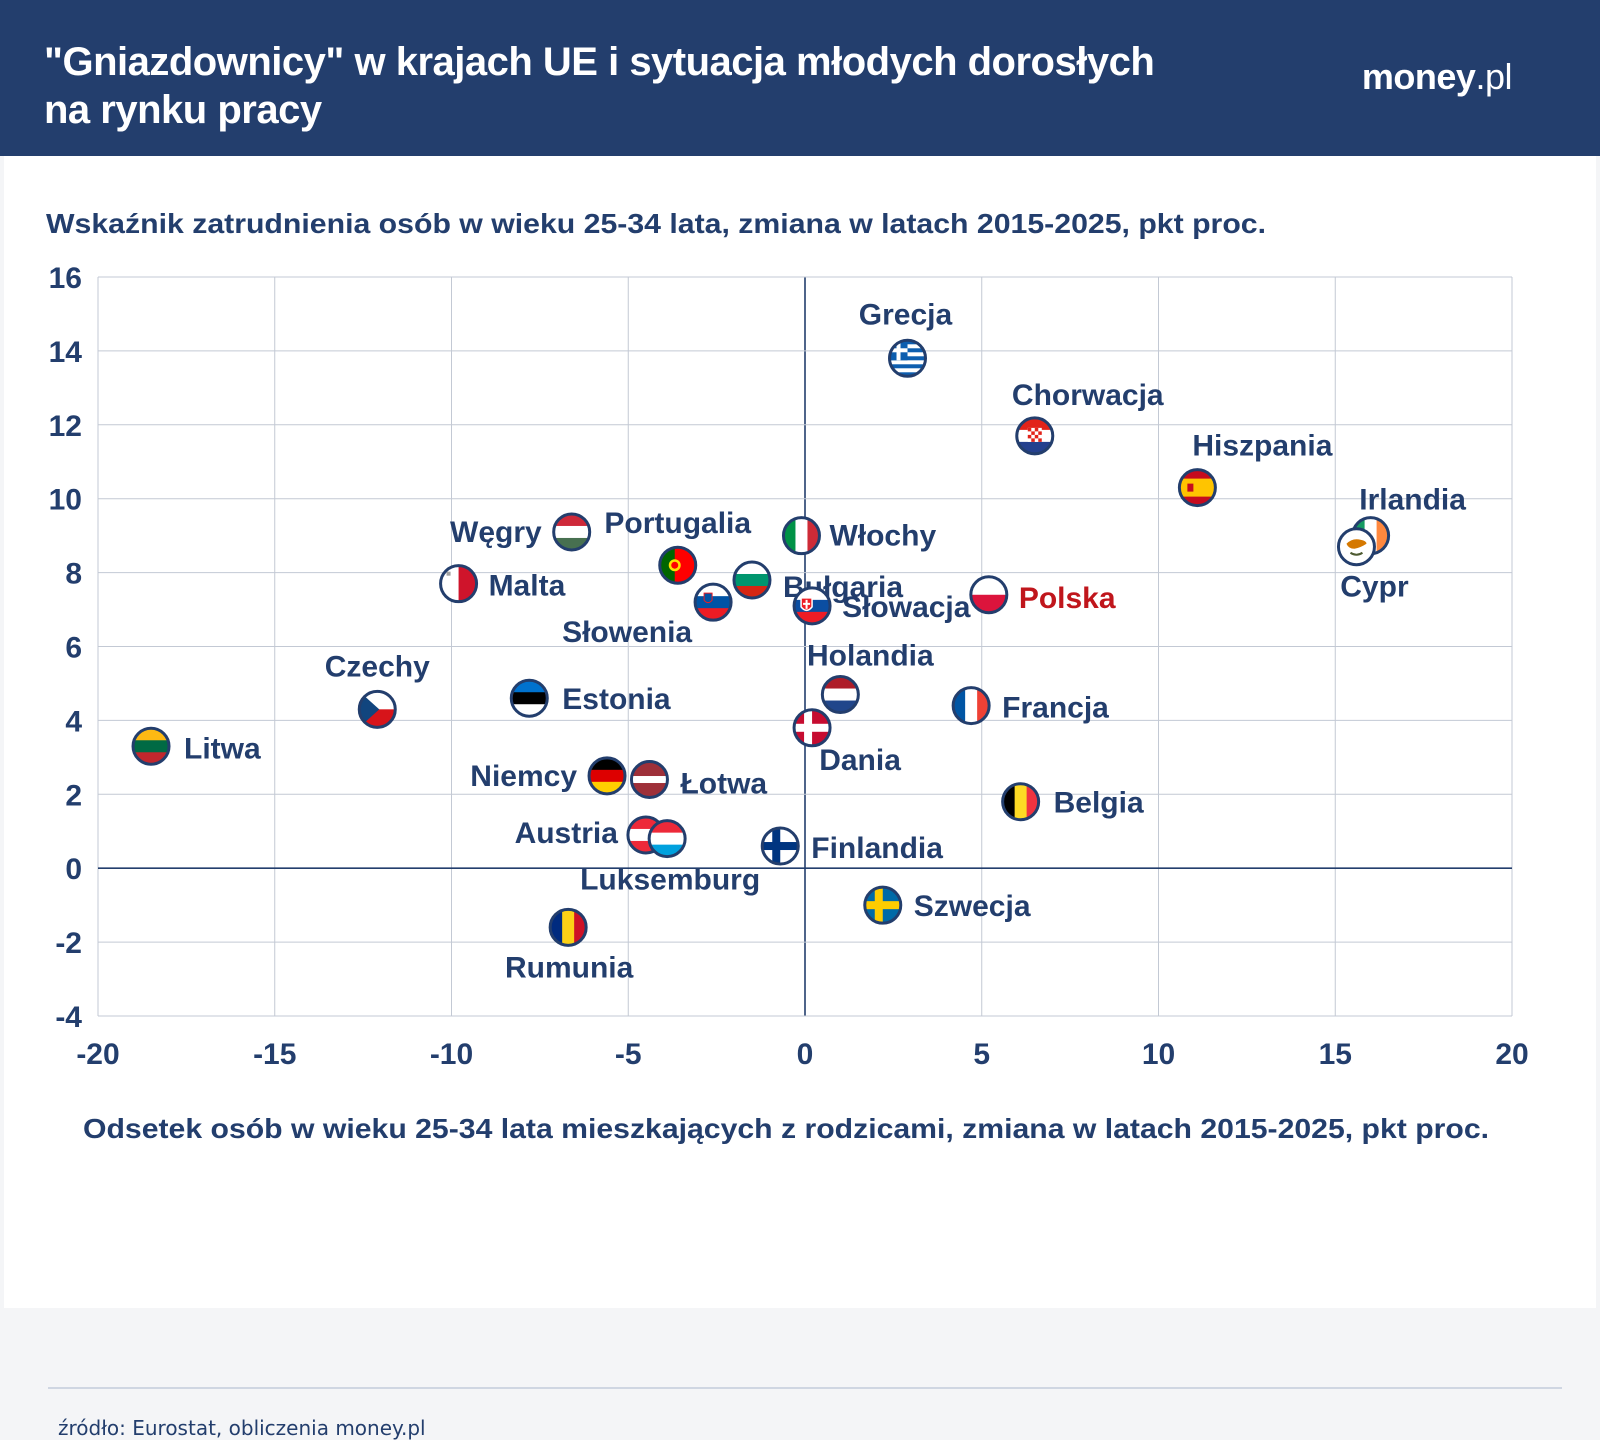 The image size is (1600, 1440). What do you see at coordinates (840, 695) in the screenshot?
I see `netherlands-flag-icon` at bounding box center [840, 695].